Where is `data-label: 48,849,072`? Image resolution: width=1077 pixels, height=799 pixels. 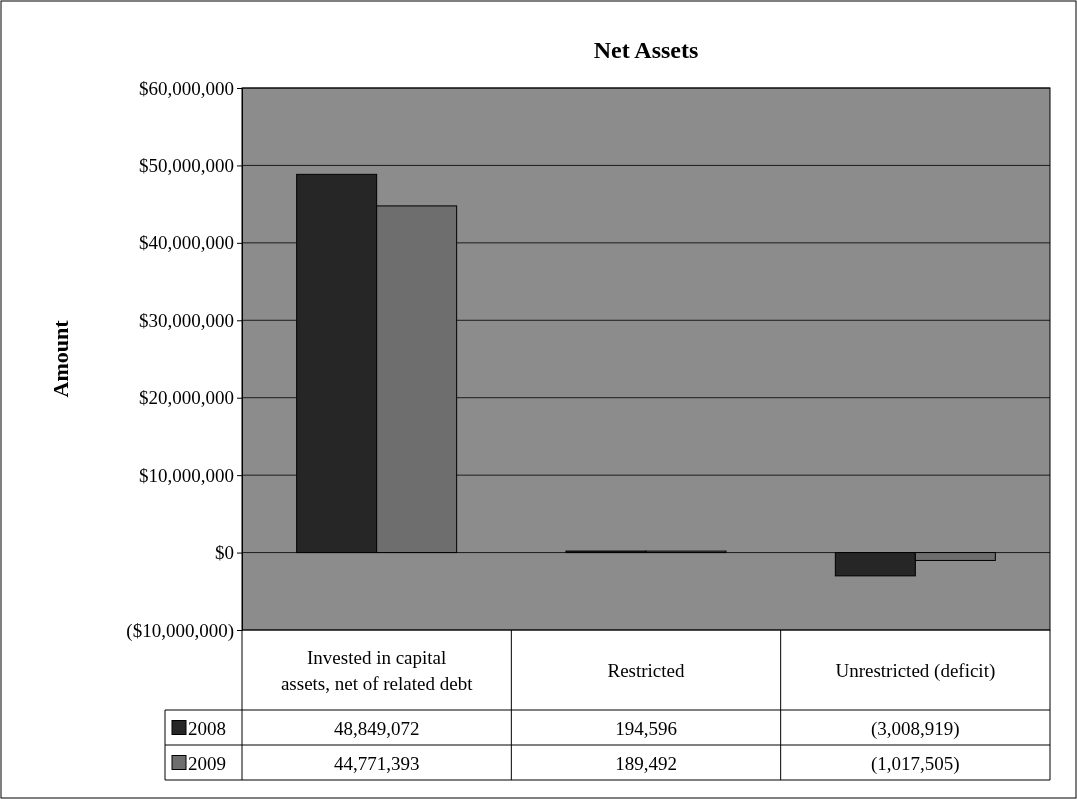 data-label: 48,849,072 is located at coordinates (376, 728).